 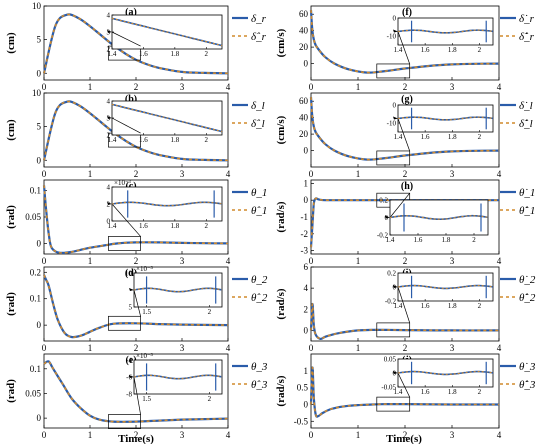 What do you see at coordinates (109, 102) in the screenshot?
I see `inset-y-tick-label: 4` at bounding box center [109, 102].